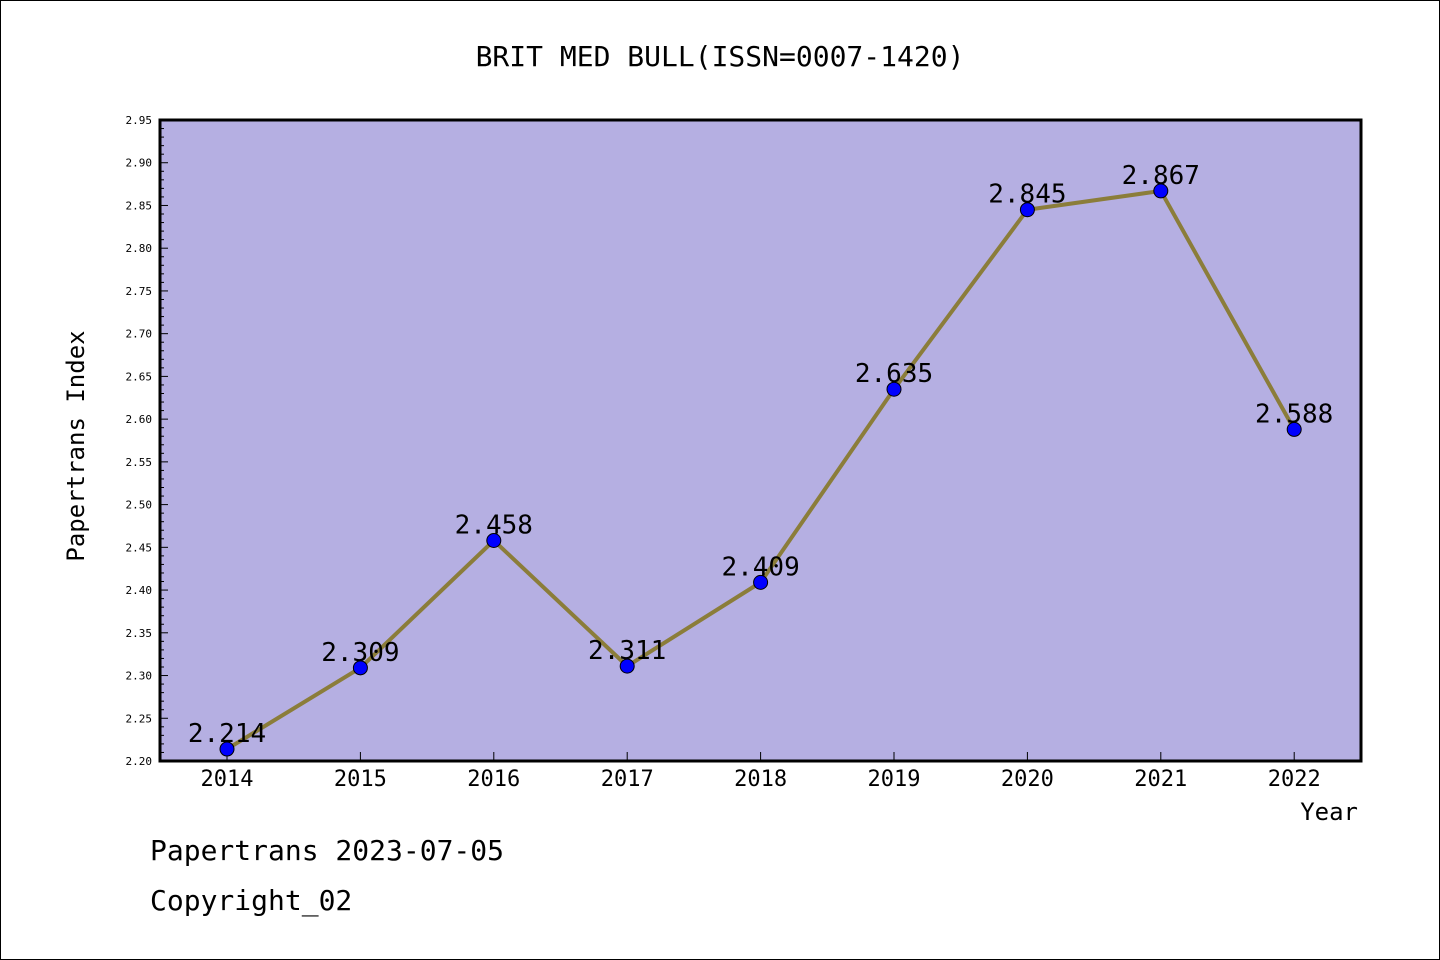 The height and width of the screenshot is (960, 1440). What do you see at coordinates (360, 779) in the screenshot?
I see `x-tick-label: 2015` at bounding box center [360, 779].